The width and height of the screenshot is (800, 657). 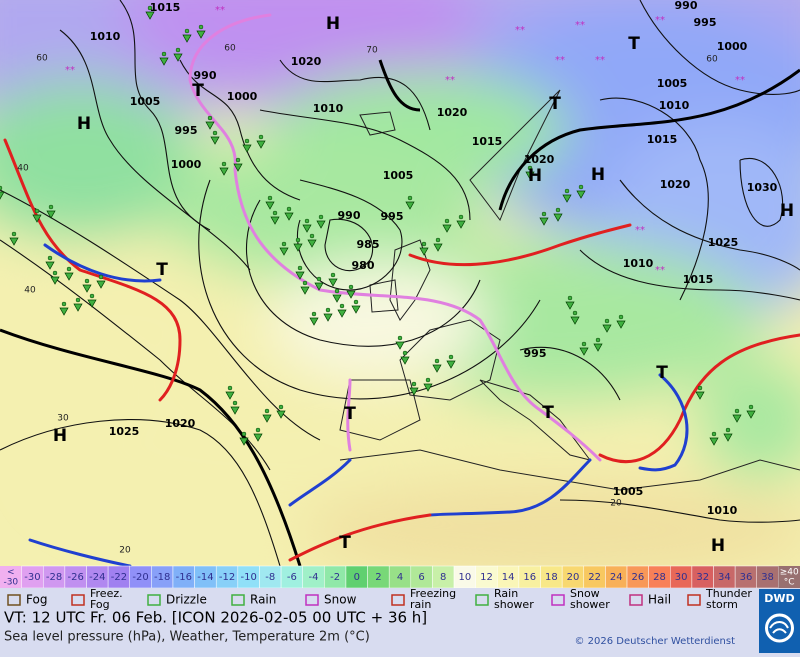 I want to click on pressure-label: 1010, so click(x=722, y=510).